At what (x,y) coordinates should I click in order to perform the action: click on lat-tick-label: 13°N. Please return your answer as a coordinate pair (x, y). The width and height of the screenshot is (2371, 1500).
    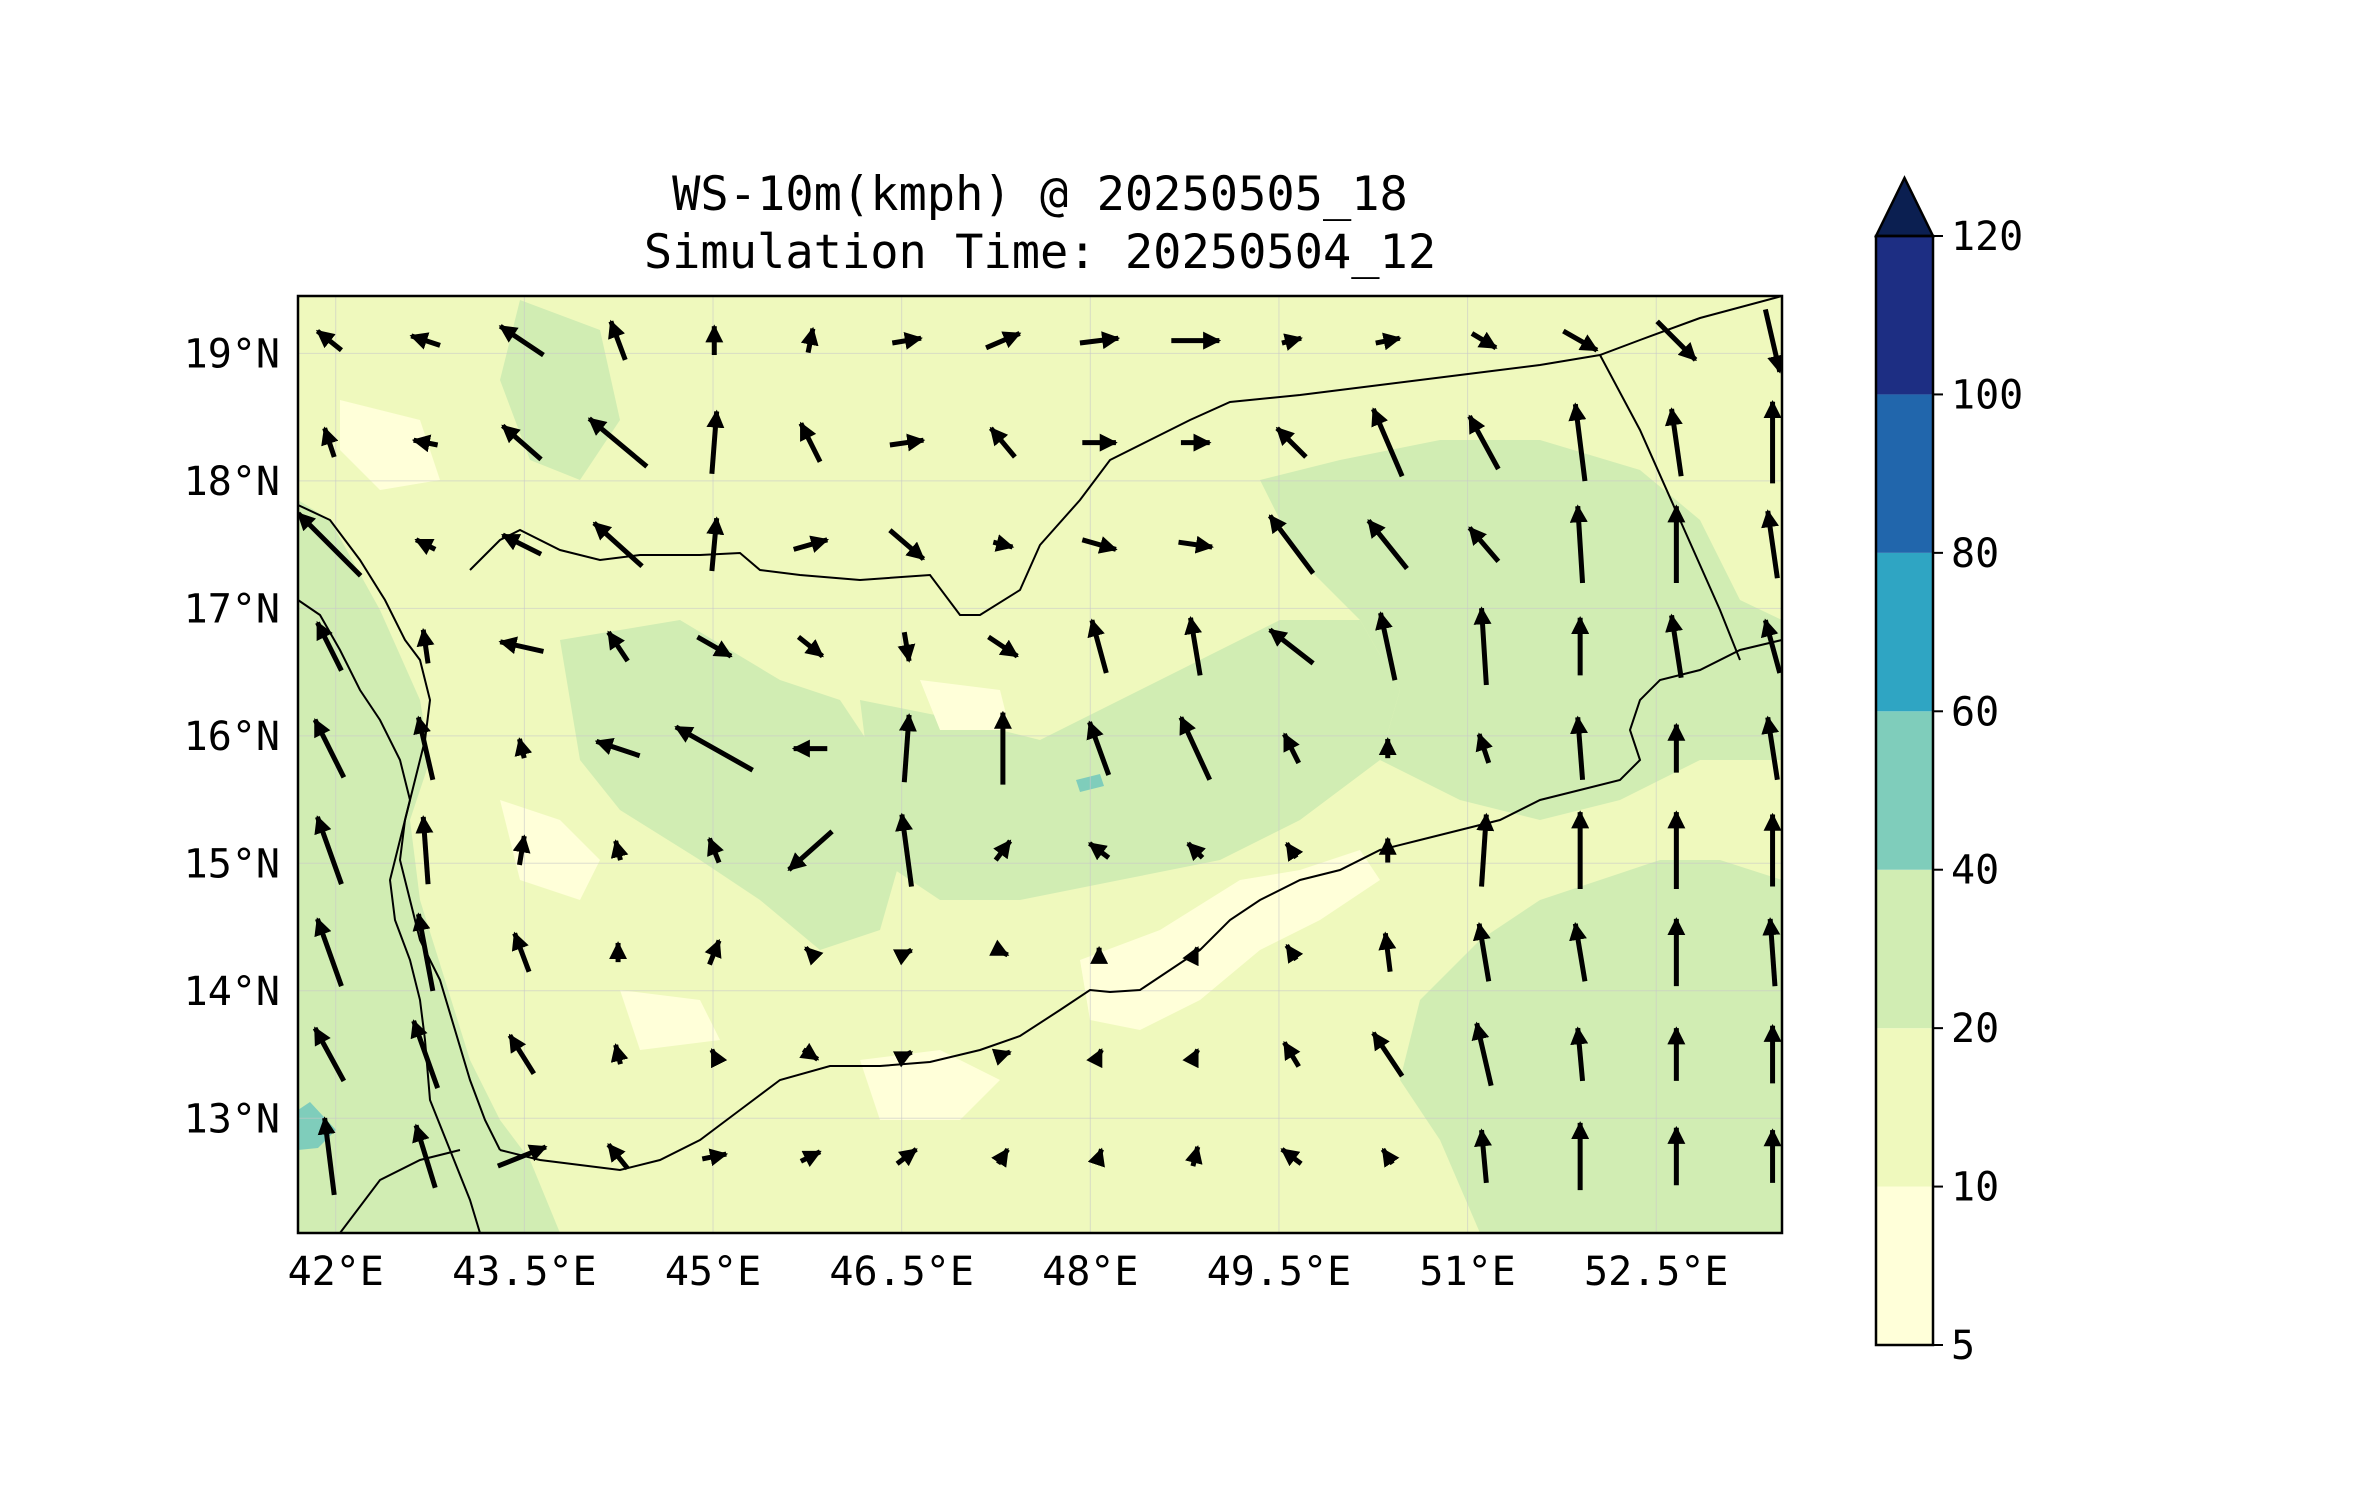
    Looking at the image, I should click on (232, 1119).